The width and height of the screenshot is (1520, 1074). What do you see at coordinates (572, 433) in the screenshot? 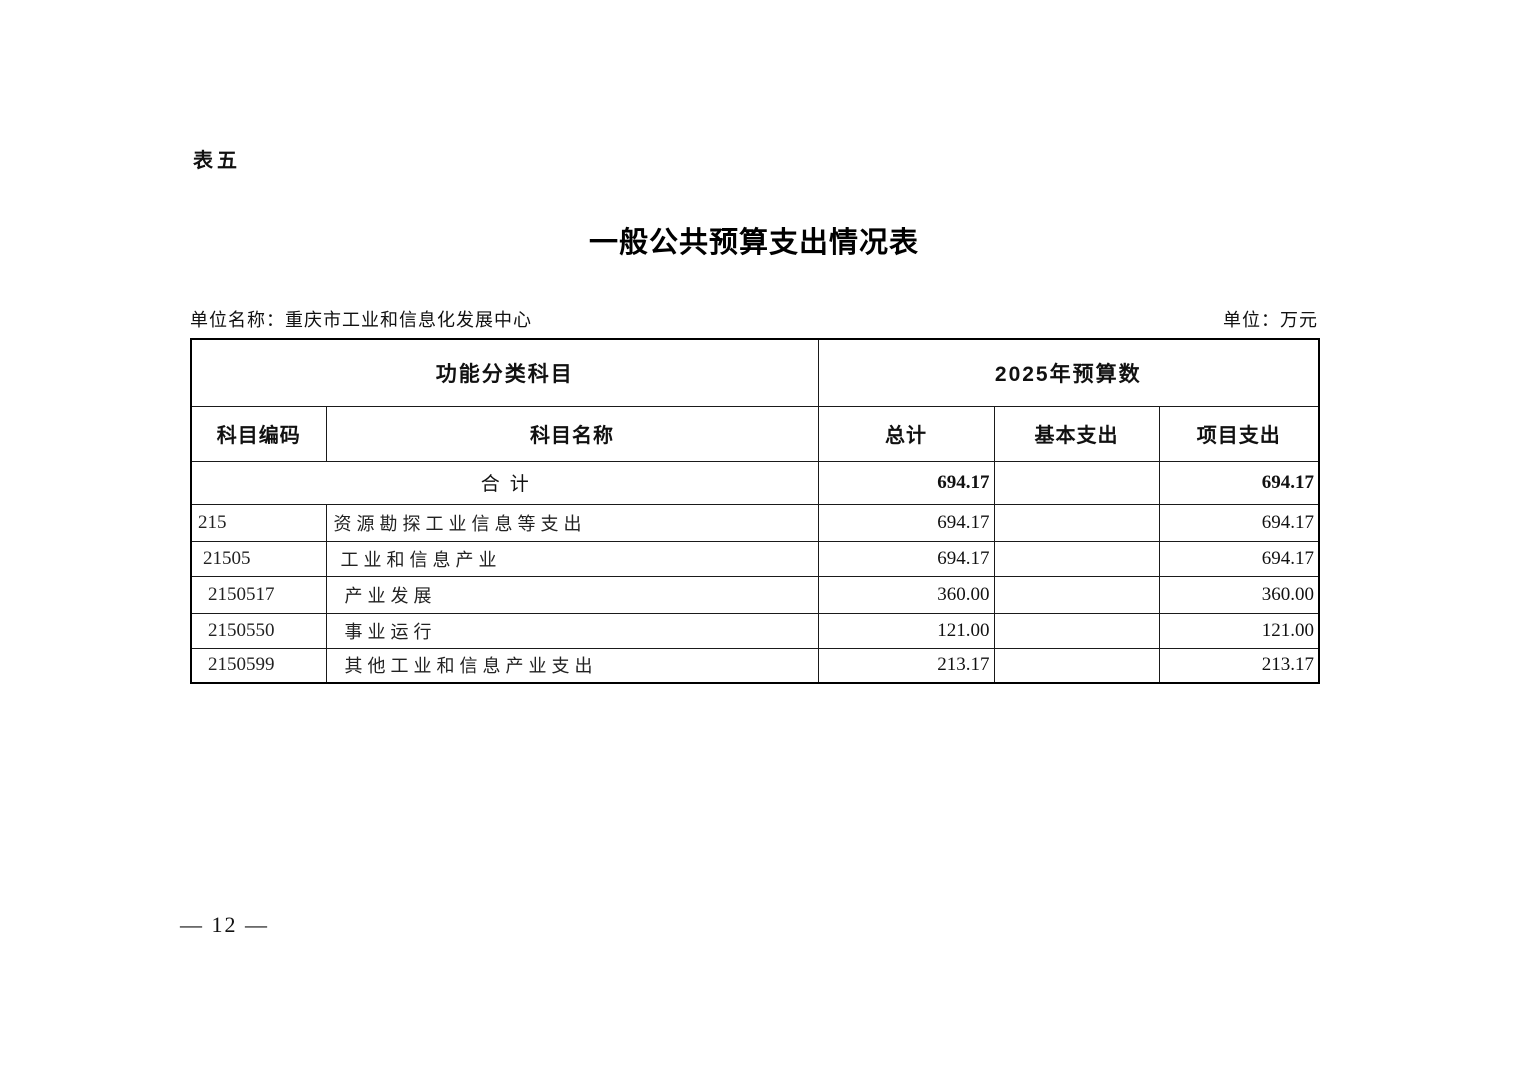
I see `column-header-name: 科目名称` at bounding box center [572, 433].